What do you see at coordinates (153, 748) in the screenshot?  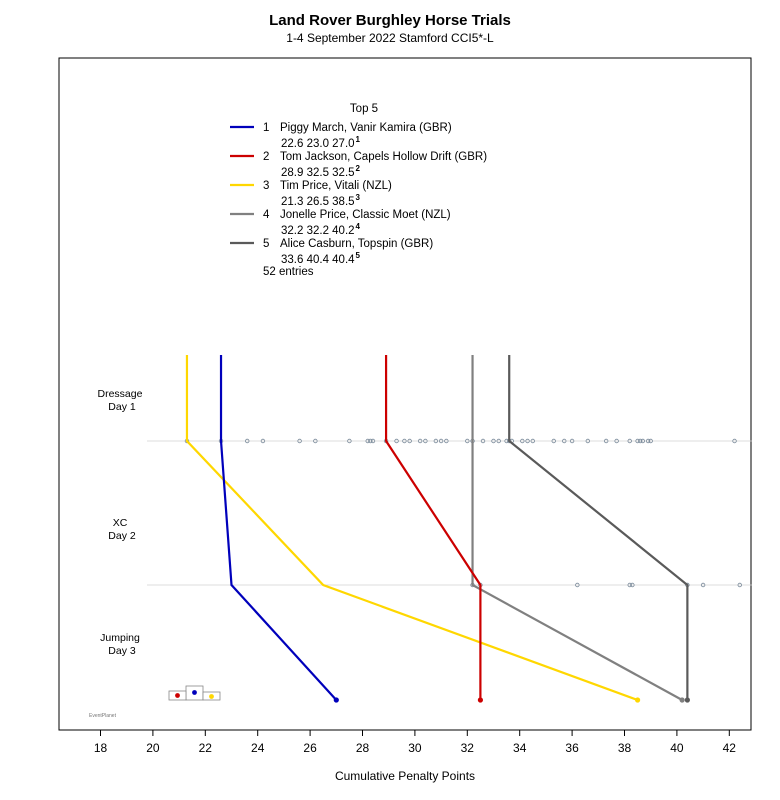 I see `x-tick-label-20: 20` at bounding box center [153, 748].